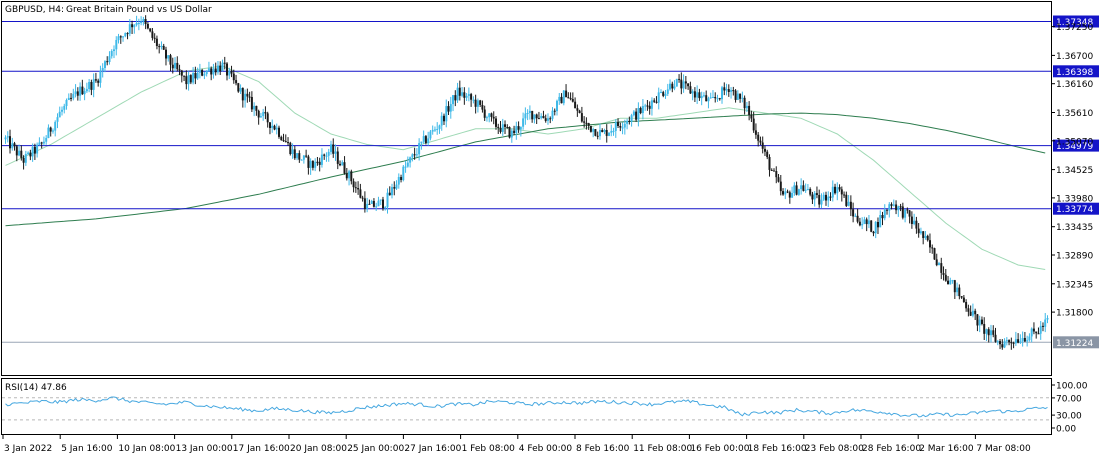 Image resolution: width=1100 pixels, height=458 pixels. I want to click on time-tick-label: 20 Jan 08:00, so click(318, 449).